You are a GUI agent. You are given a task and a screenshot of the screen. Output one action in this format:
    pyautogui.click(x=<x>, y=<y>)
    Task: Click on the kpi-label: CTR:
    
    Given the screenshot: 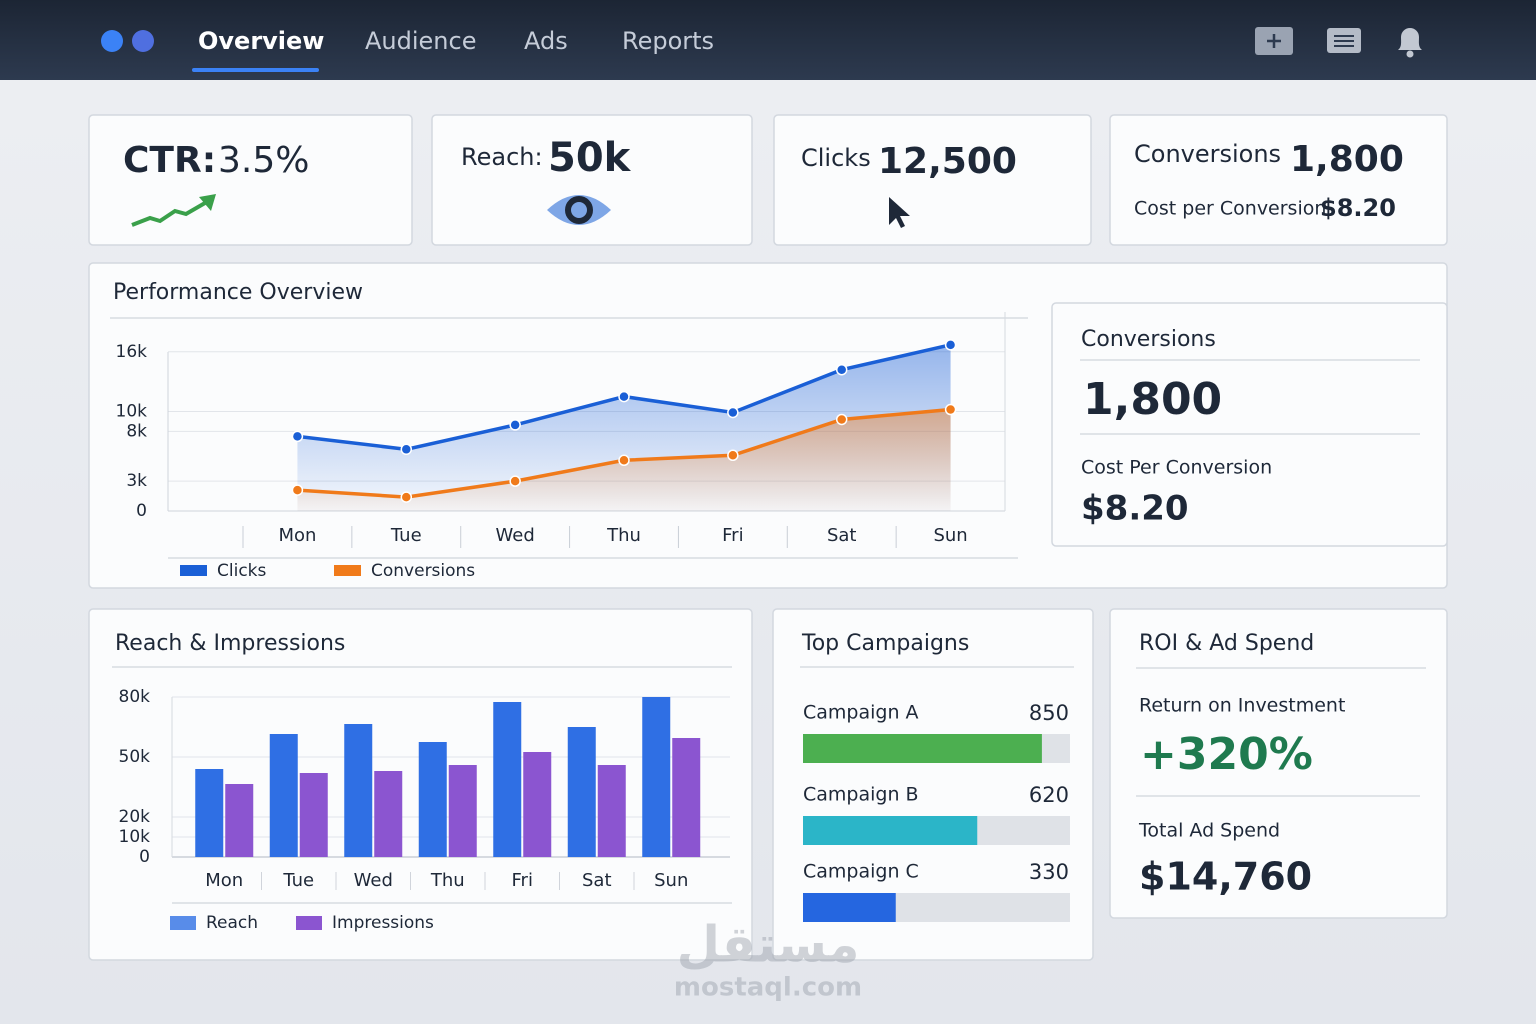 What is the action you would take?
    pyautogui.click(x=169, y=160)
    